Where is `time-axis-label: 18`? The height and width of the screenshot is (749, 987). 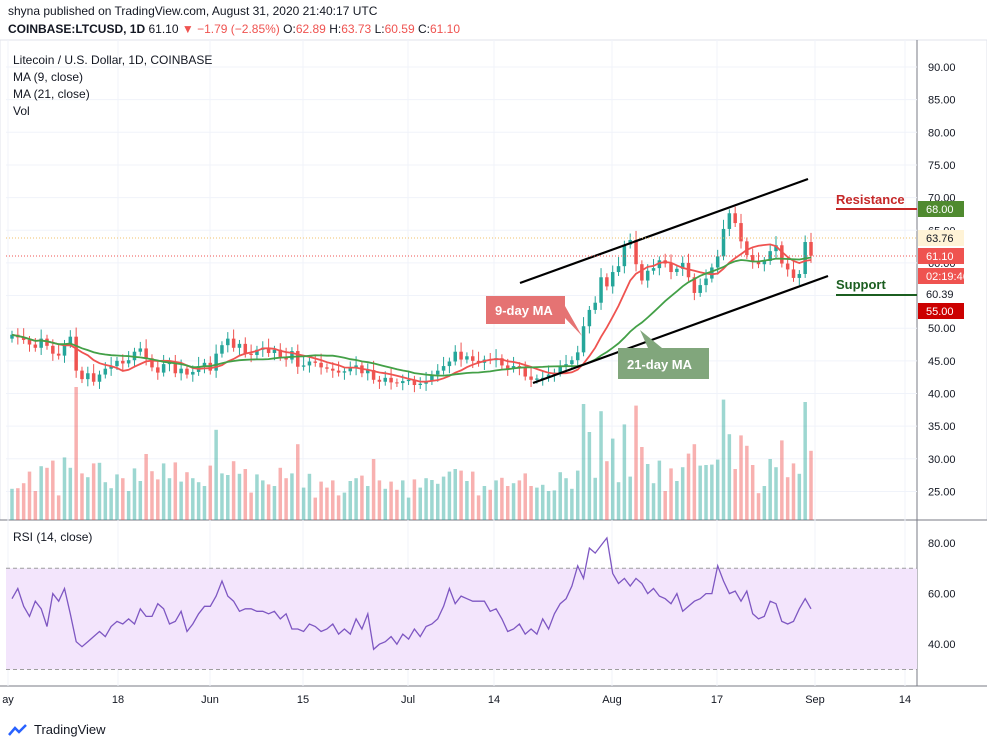 time-axis-label: 18 is located at coordinates (118, 700).